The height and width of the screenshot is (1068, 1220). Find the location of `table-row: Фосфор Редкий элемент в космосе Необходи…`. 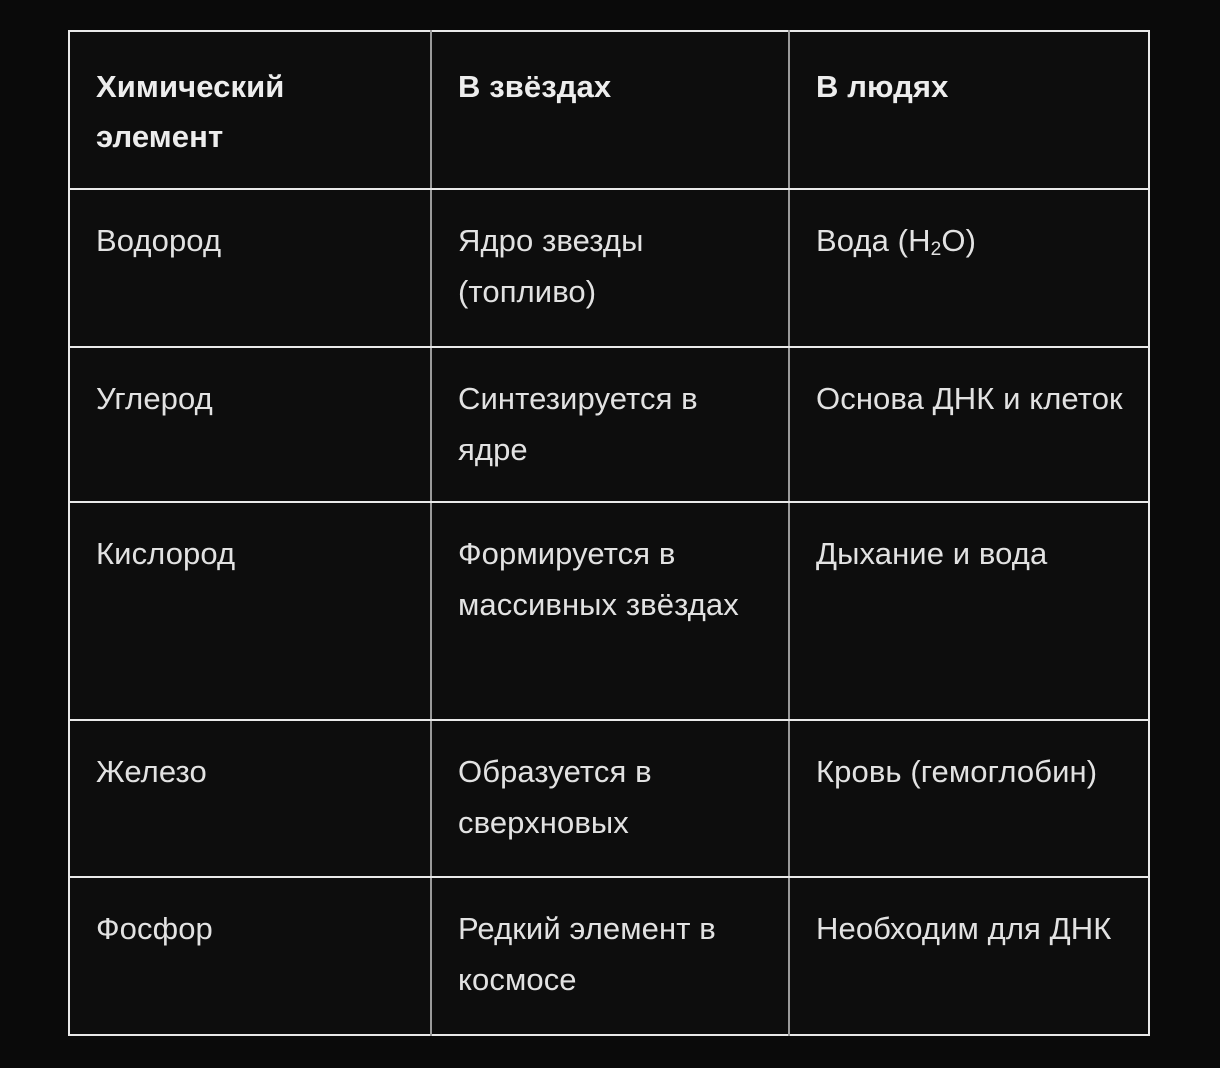

table-row: Фосфор Редкий элемент в космосе Необходи… is located at coordinates (609, 956).